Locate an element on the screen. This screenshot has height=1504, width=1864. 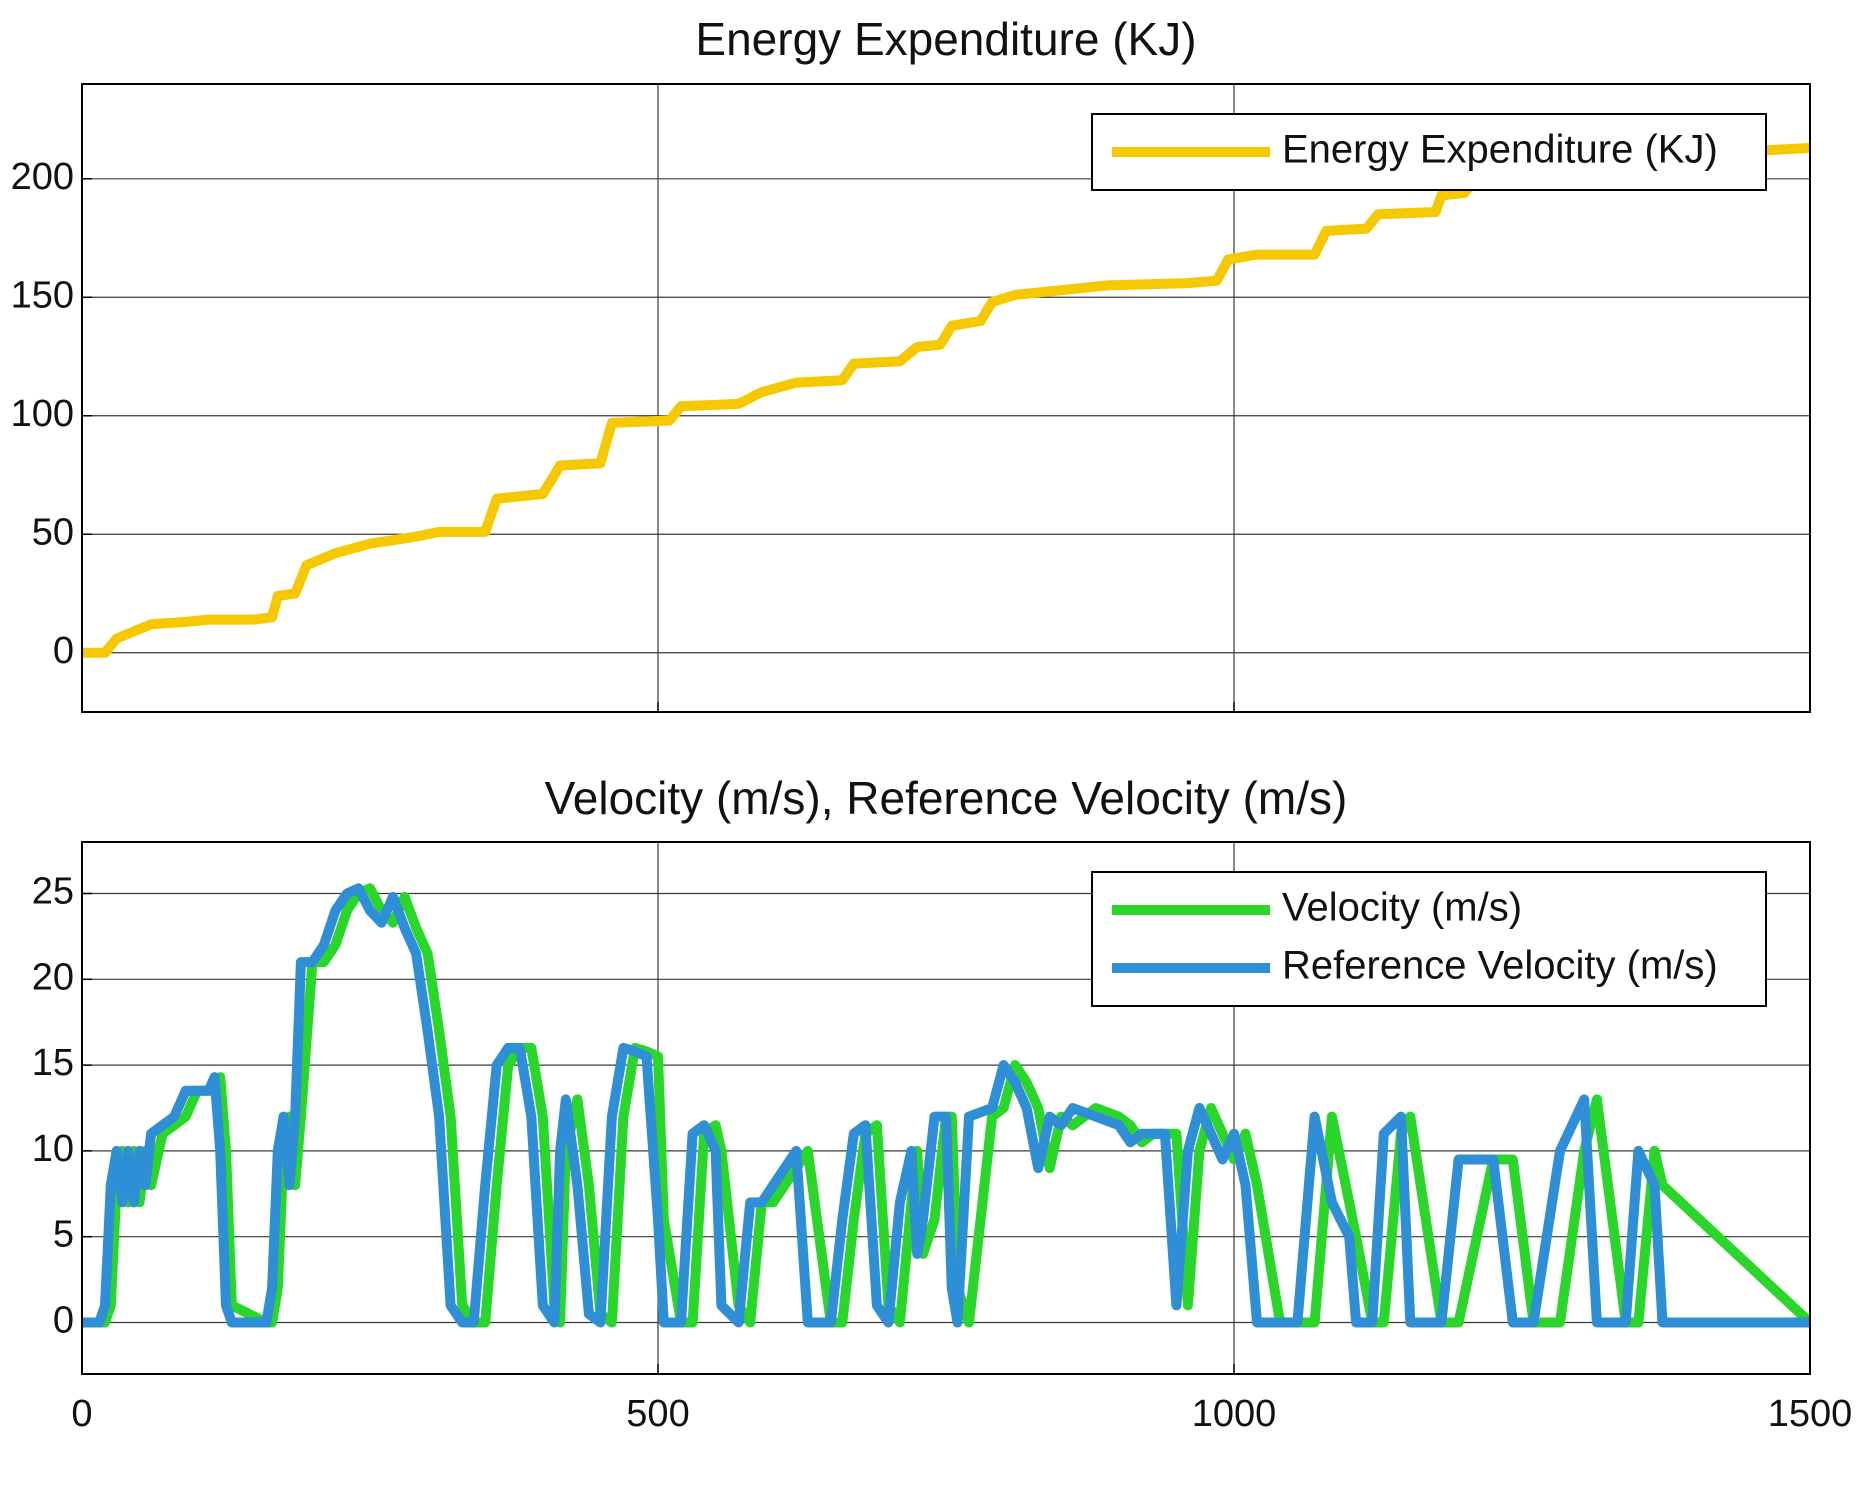
legend: Velocity (m/s) Reference Velocity (m/s) is located at coordinates (1429, 939).